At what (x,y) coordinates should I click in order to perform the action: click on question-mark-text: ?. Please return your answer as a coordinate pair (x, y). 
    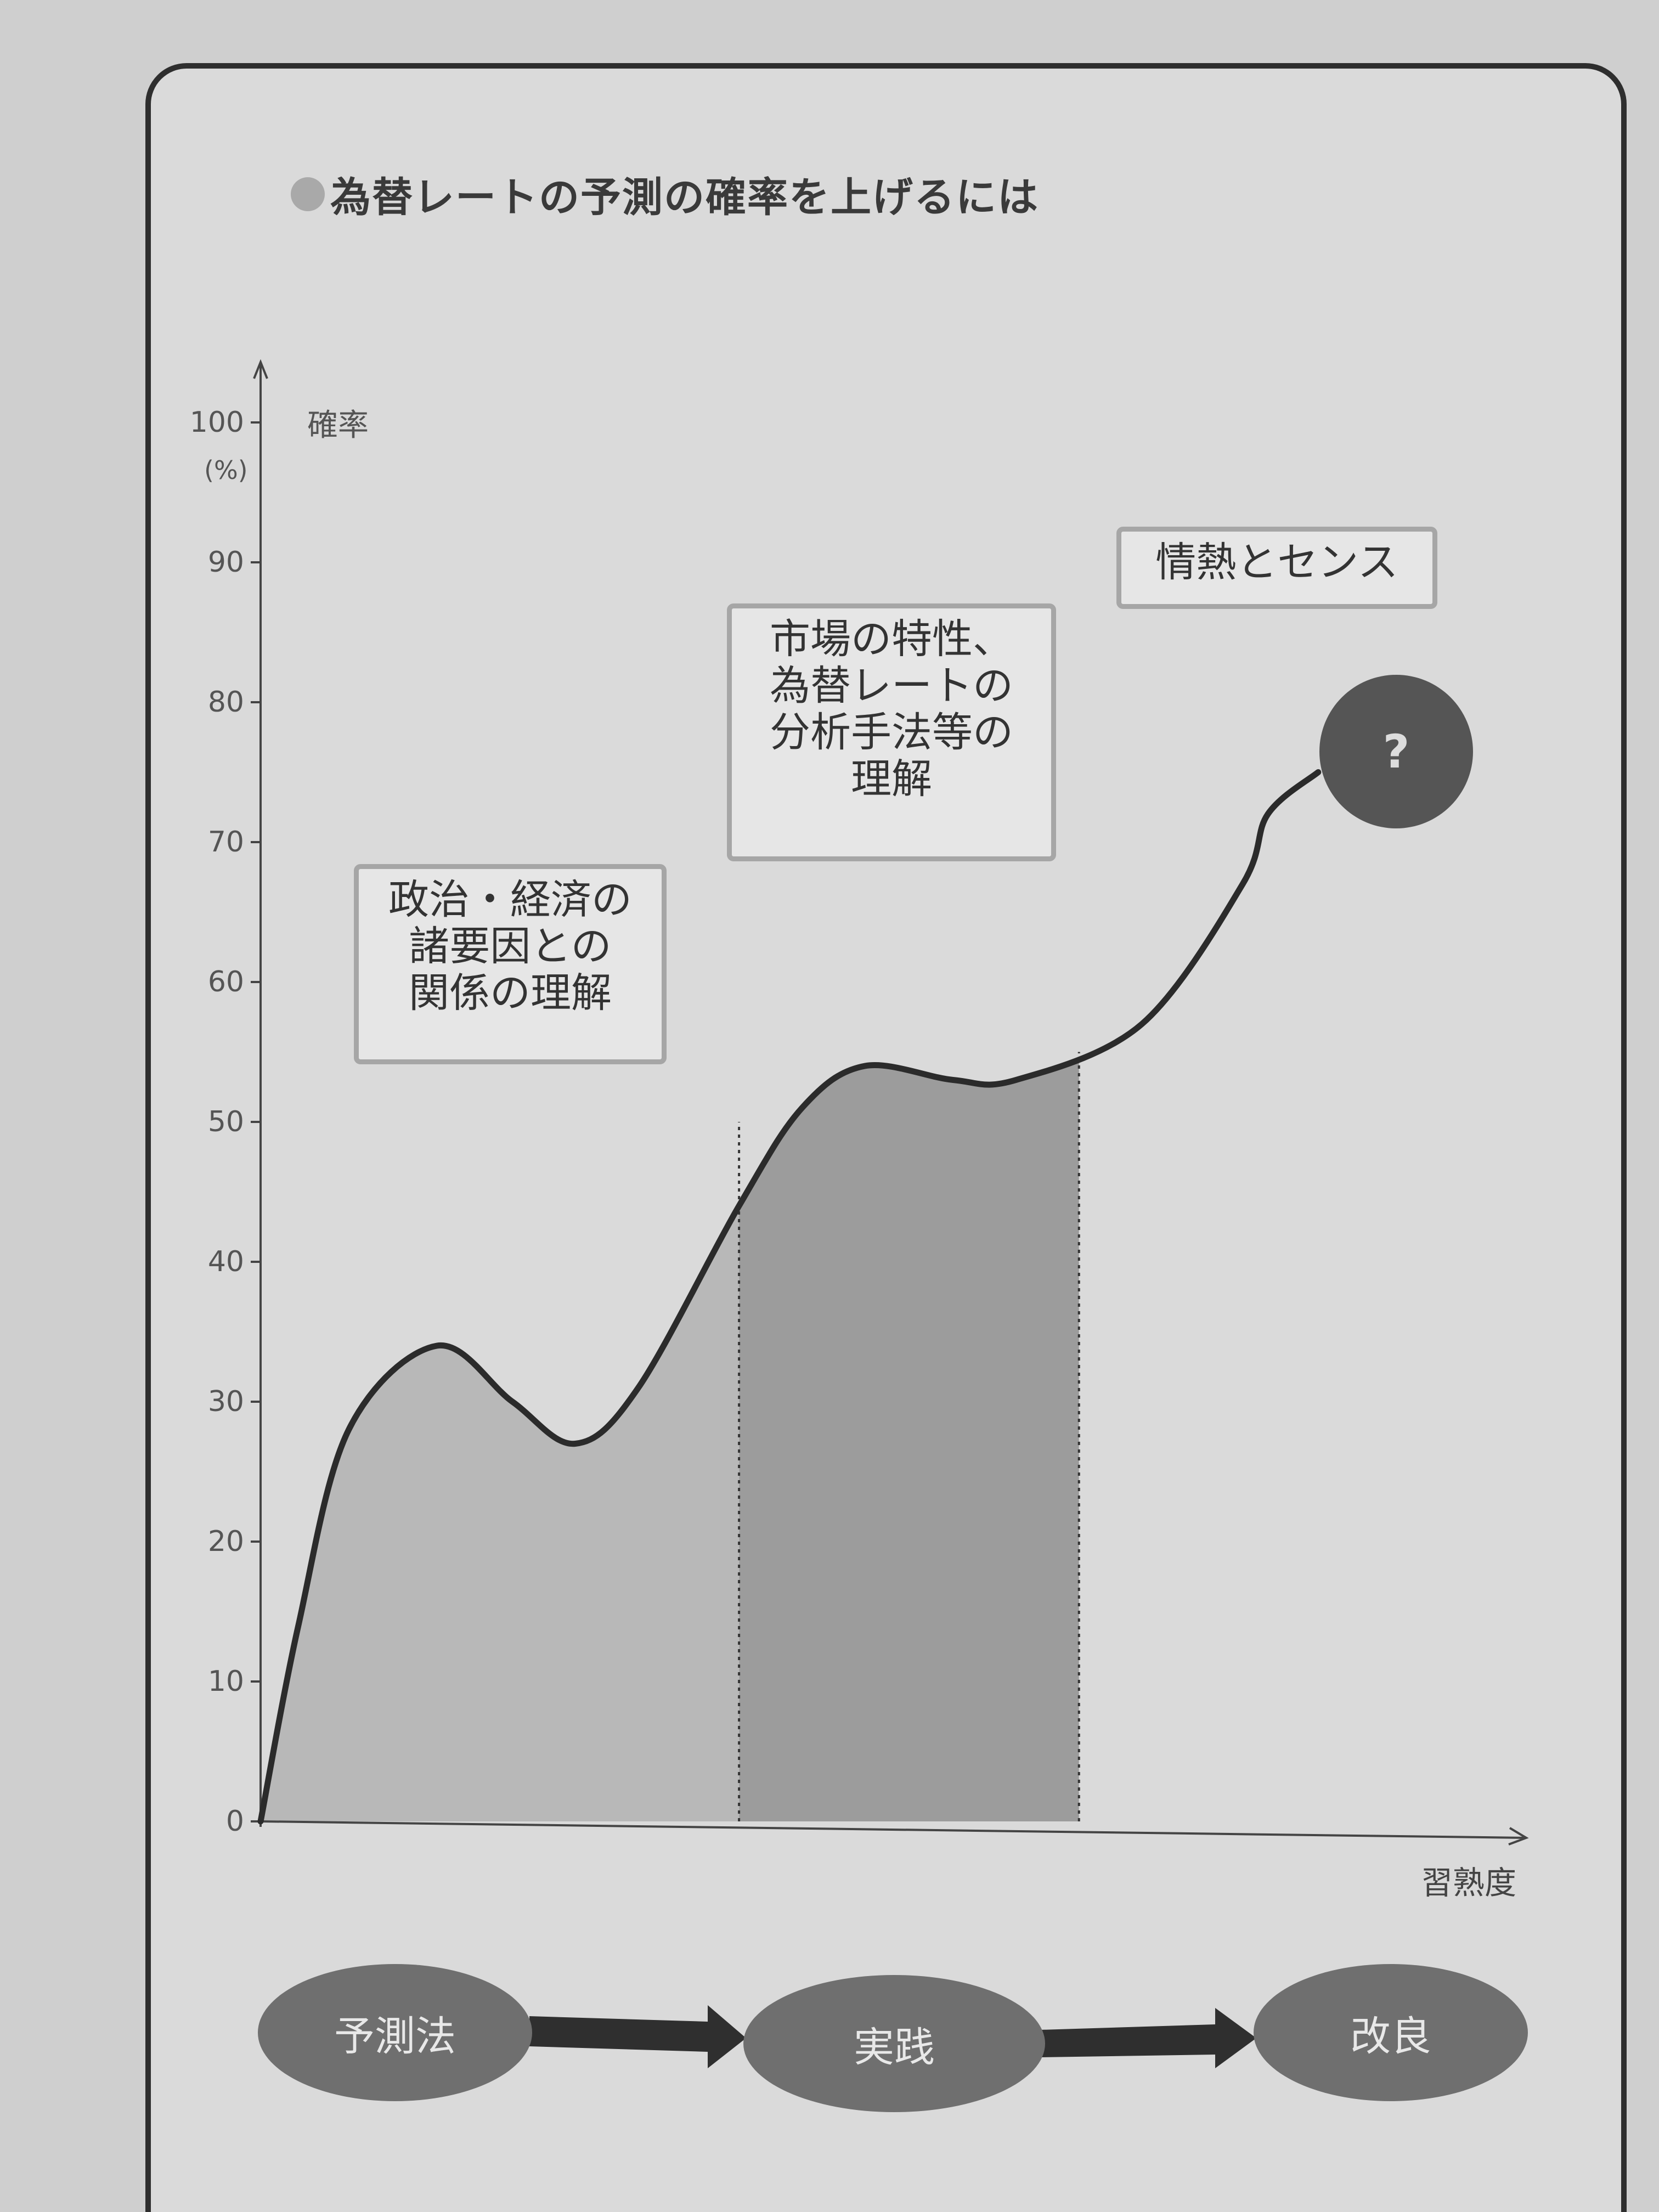
    Looking at the image, I should click on (1396, 751).